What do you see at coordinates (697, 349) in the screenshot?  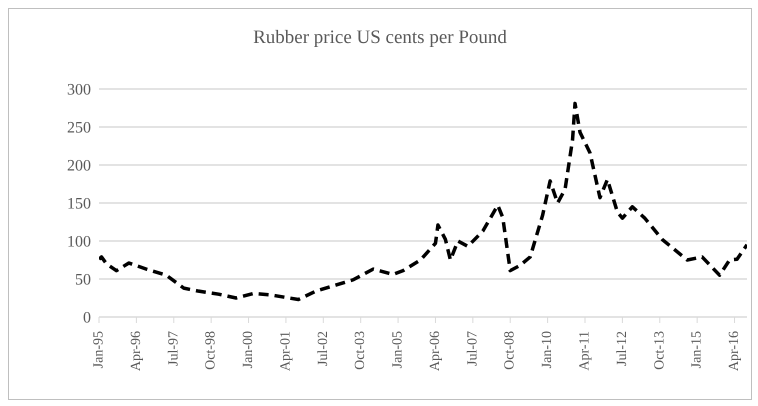 I see `x-tick-label: Jan-15` at bounding box center [697, 349].